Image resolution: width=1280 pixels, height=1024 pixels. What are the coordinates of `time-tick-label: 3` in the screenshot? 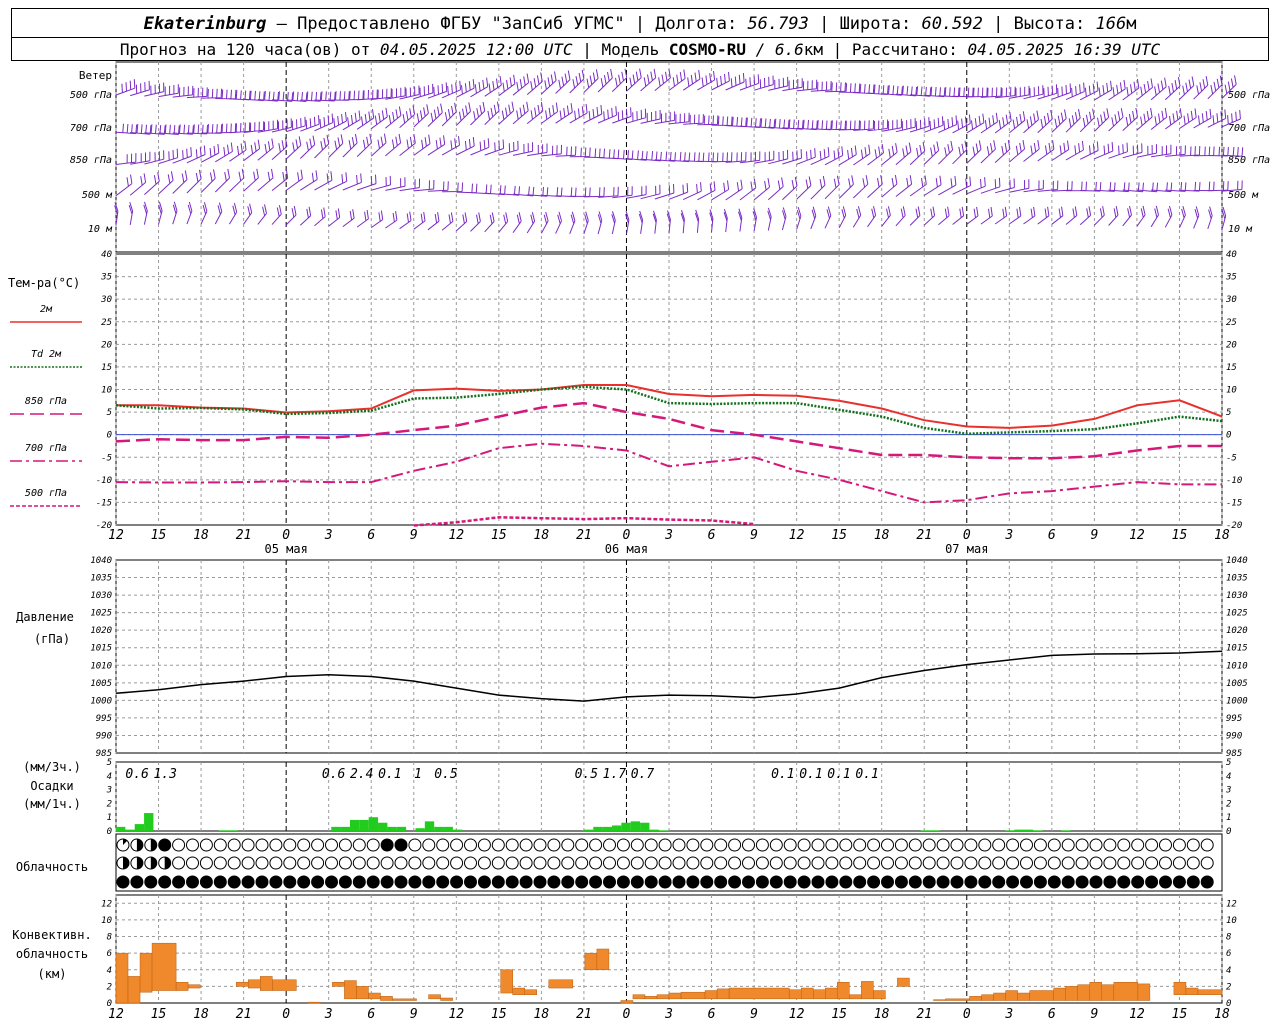 It's located at (668, 535).